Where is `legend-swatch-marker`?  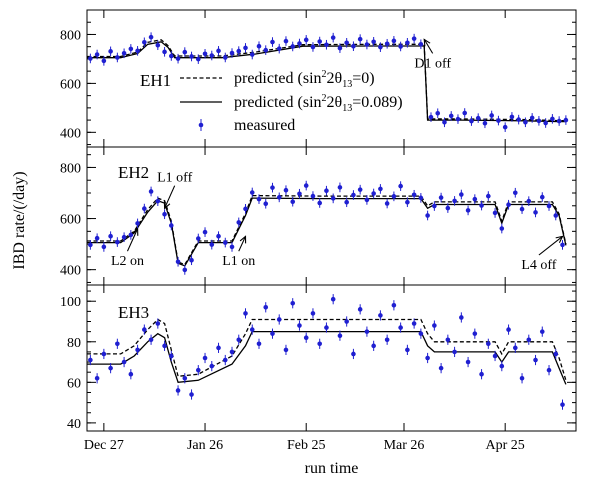 legend-swatch-marker is located at coordinates (201, 125).